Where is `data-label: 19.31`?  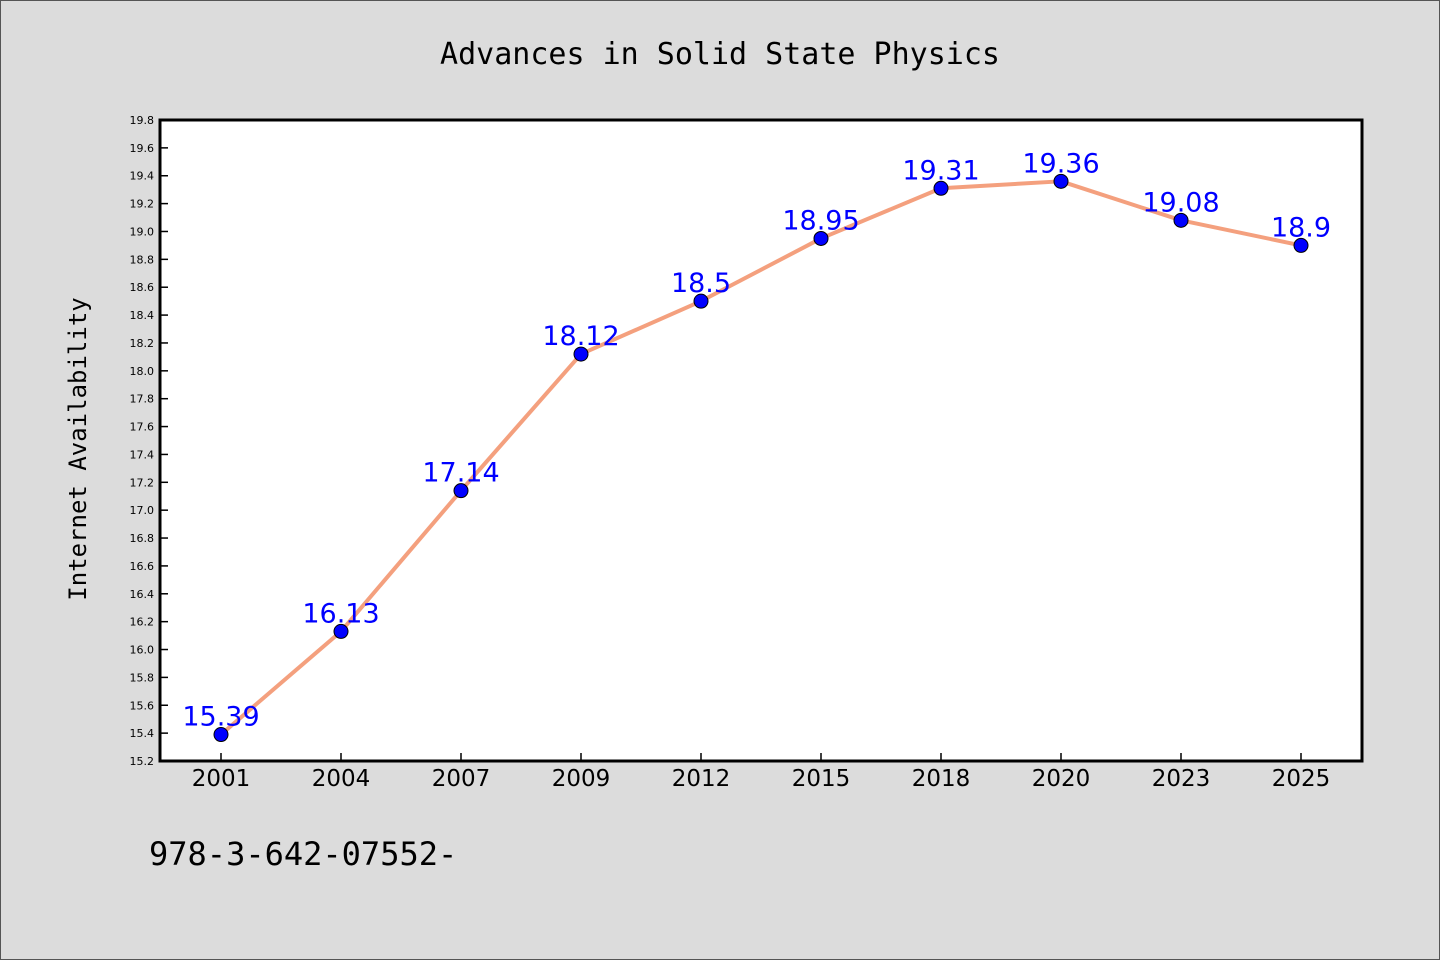 data-label: 19.31 is located at coordinates (940, 170).